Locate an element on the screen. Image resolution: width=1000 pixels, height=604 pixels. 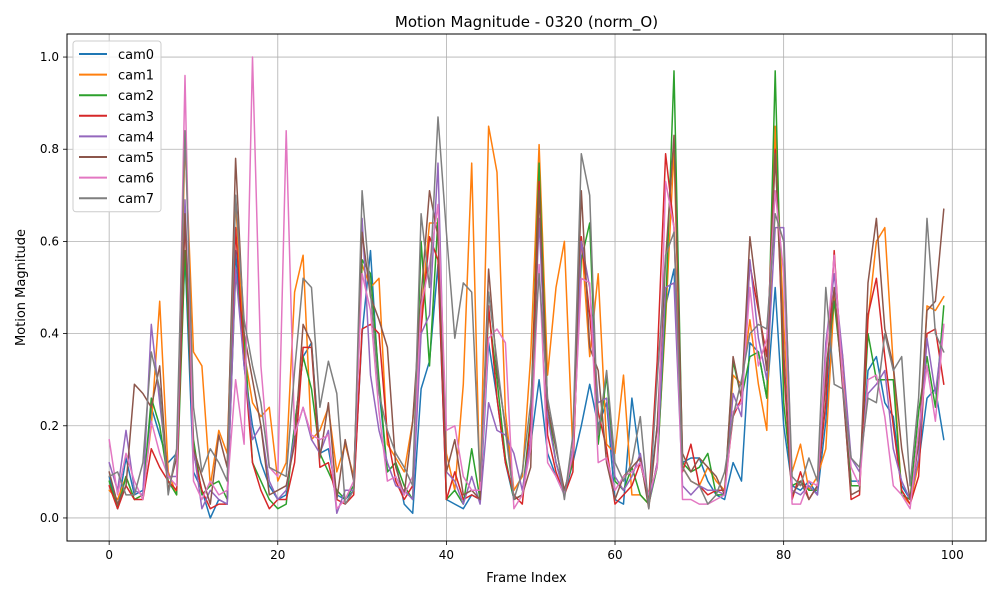
x-tick-label: 80 is located at coordinates (783, 555).